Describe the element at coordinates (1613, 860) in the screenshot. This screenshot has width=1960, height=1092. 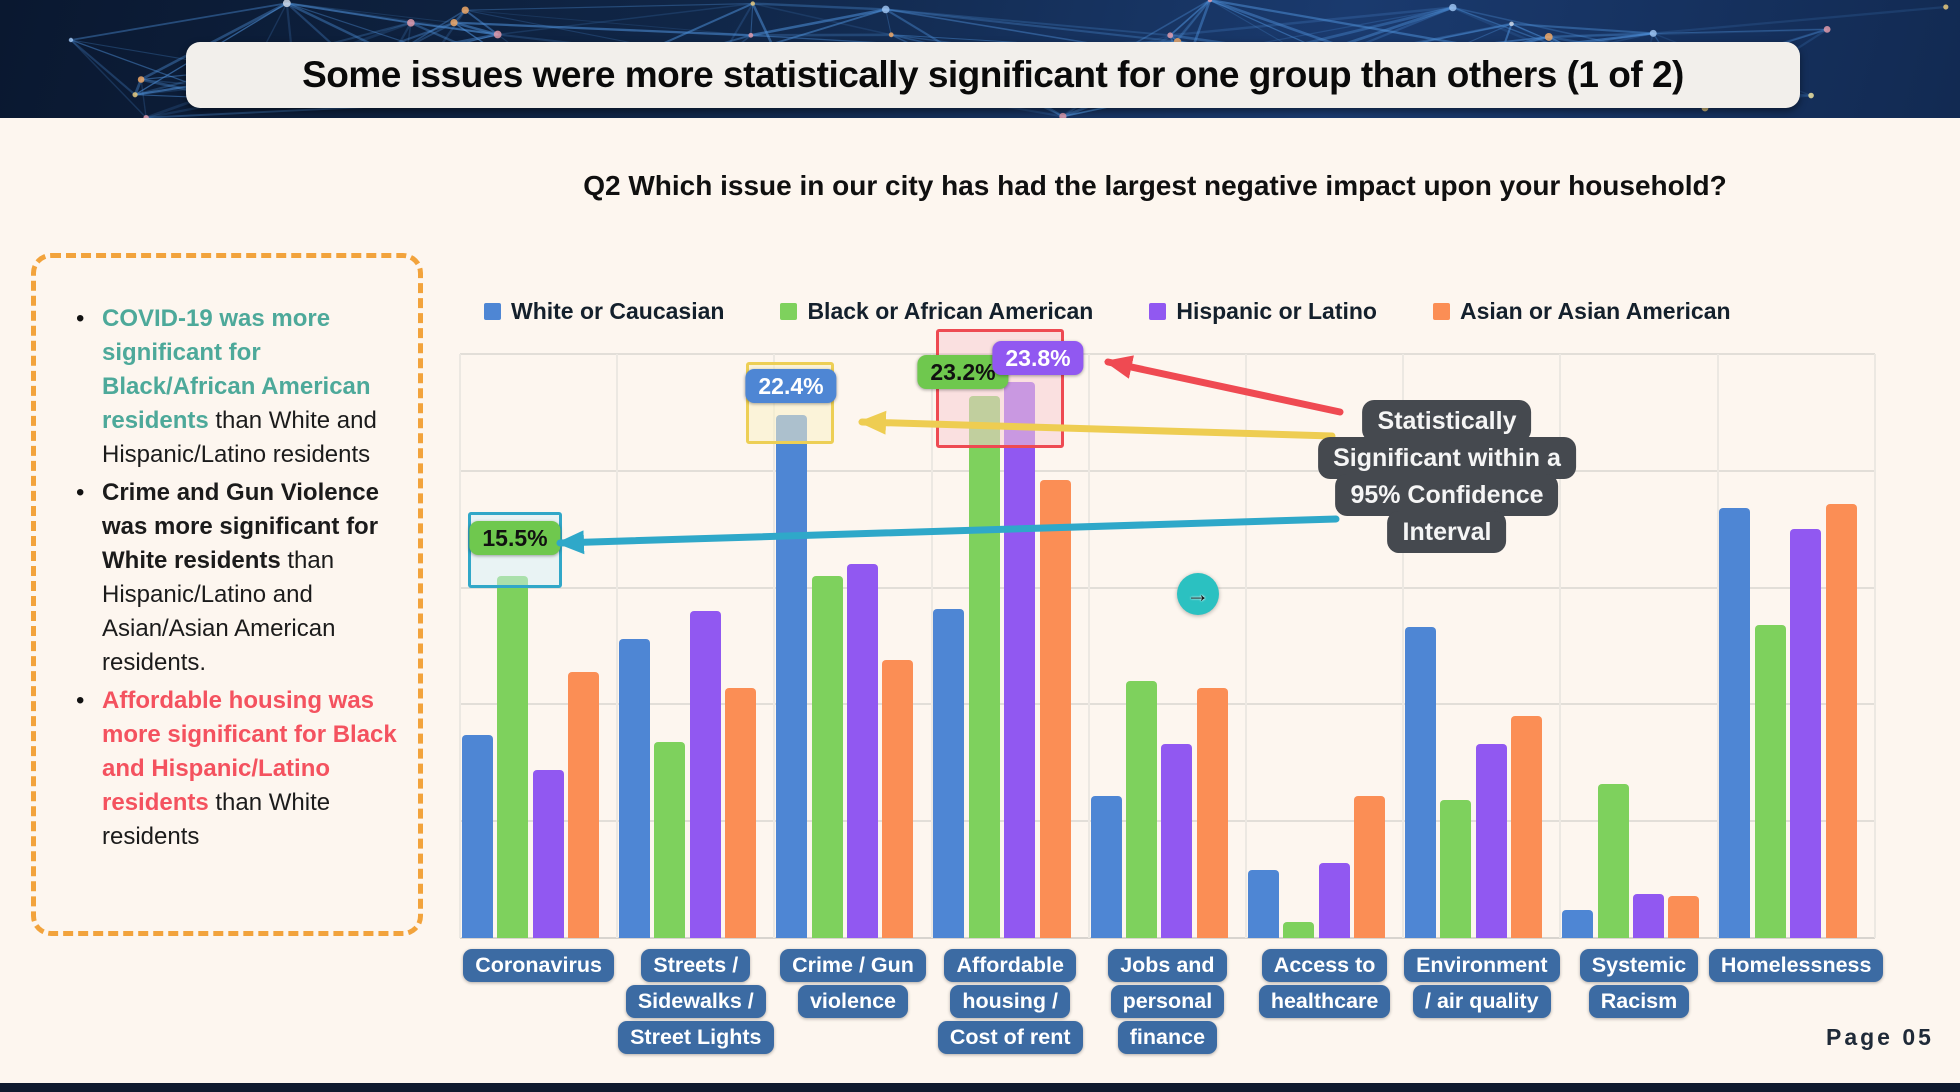
I see `bar-black-or-african-american-systemic-racism` at that location.